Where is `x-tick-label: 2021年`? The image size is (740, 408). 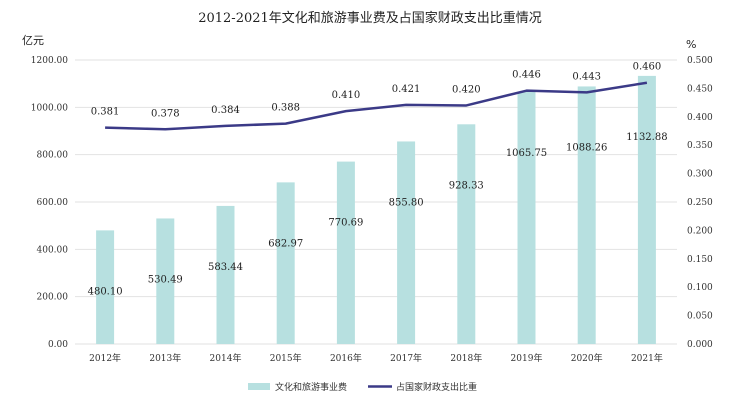
x-tick-label: 2021年 is located at coordinates (647, 358).